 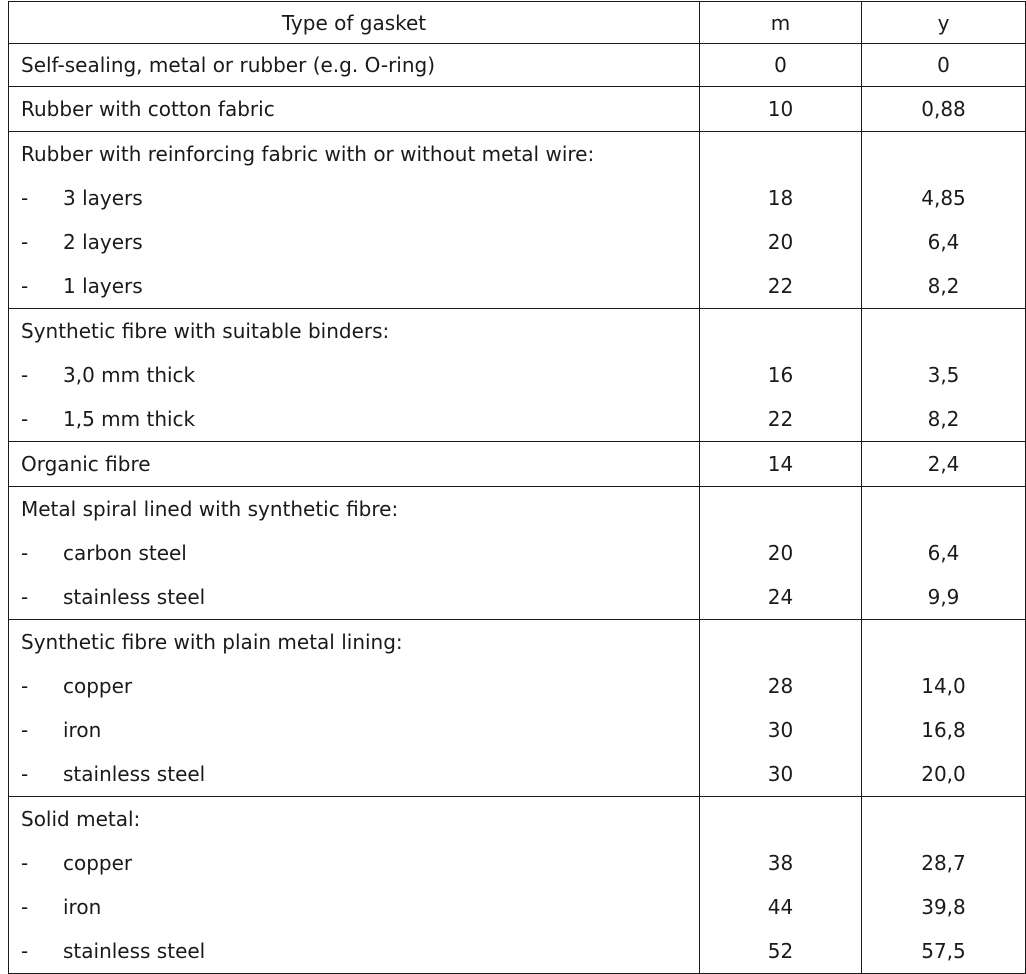 What do you see at coordinates (943, 464) in the screenshot?
I see `y-value-cell: 2,4` at bounding box center [943, 464].